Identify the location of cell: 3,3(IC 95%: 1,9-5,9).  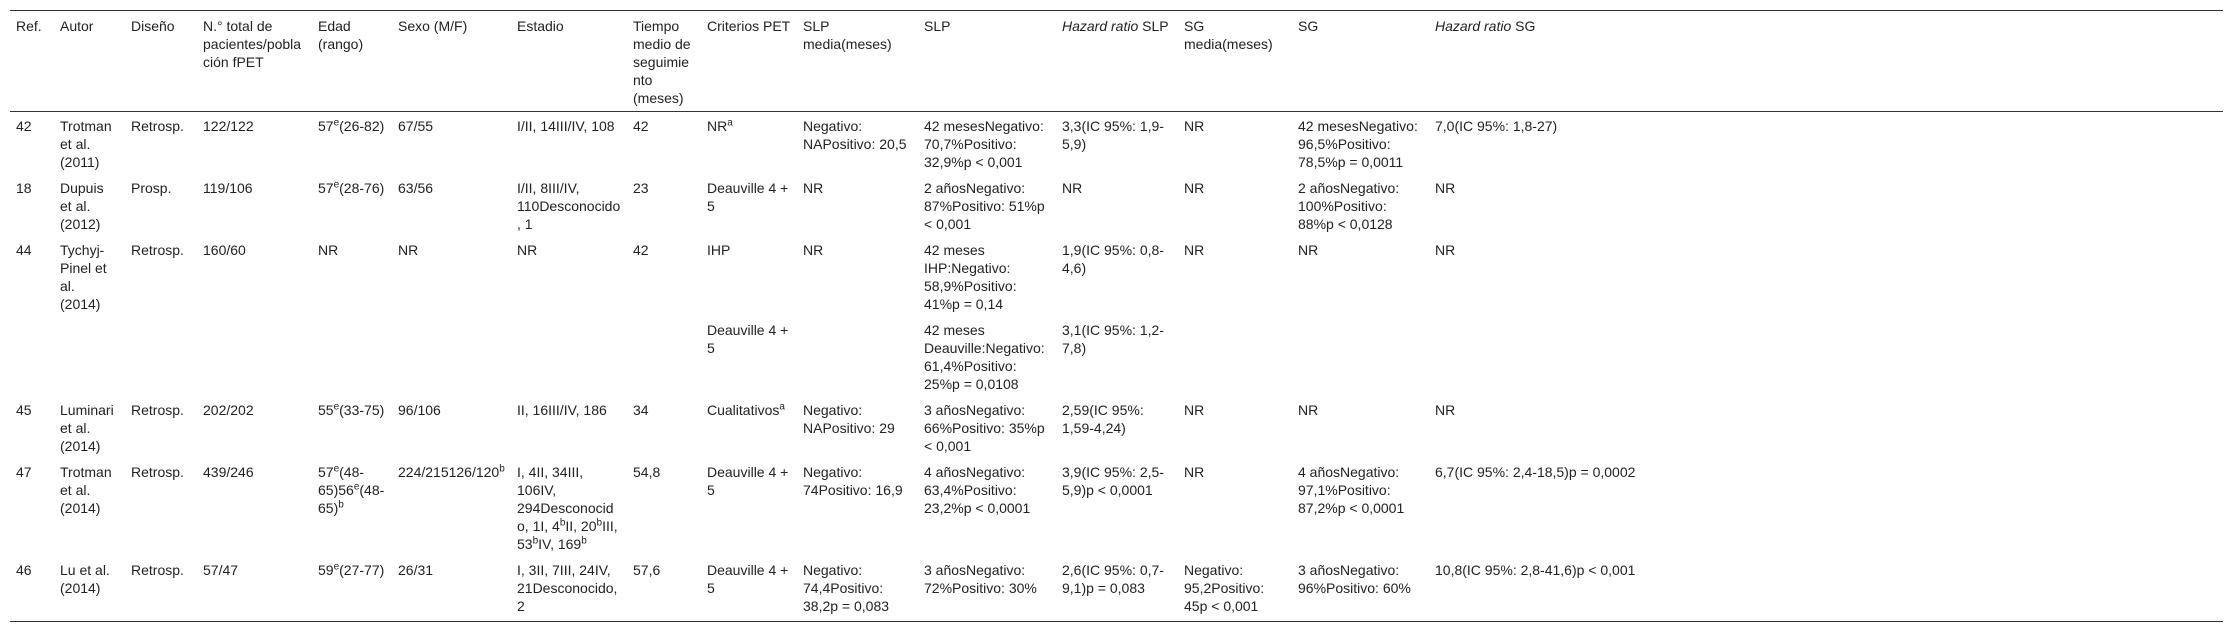
(1113, 135).